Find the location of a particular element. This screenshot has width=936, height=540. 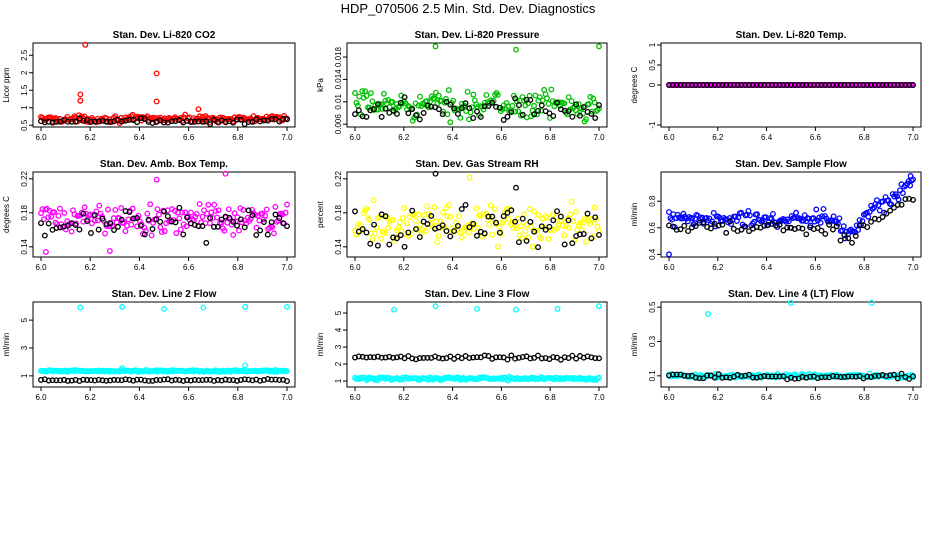

x-tick-label: 7.0 is located at coordinates (287, 137).